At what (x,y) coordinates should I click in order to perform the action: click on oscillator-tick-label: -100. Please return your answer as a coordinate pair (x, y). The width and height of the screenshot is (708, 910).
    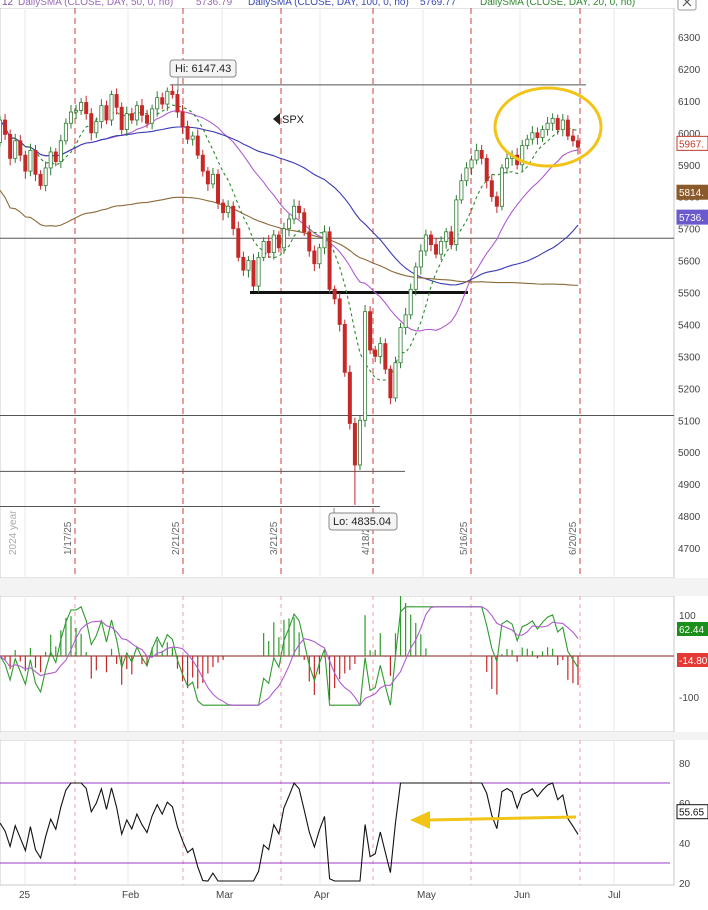
    Looking at the image, I should click on (689, 698).